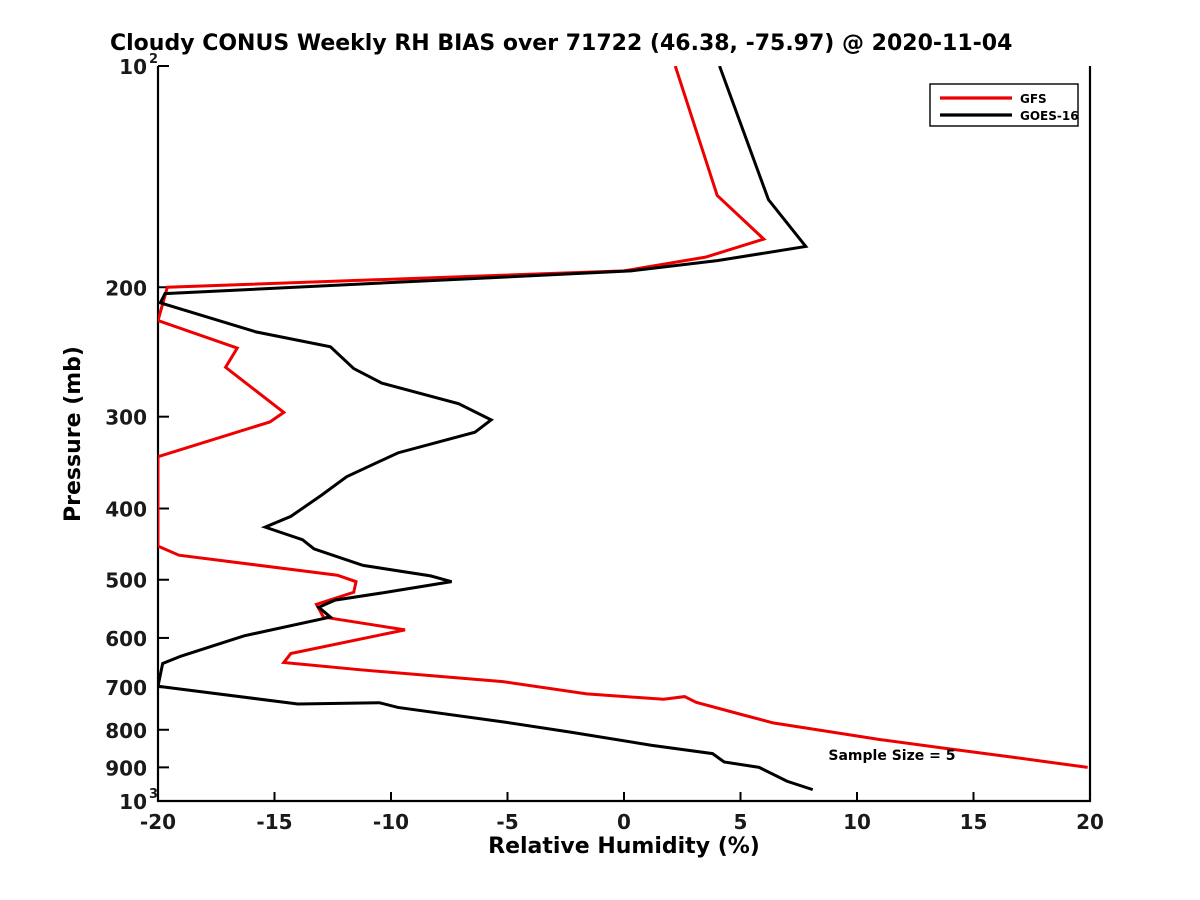  I want to click on chart-annotations: Sample Size = 5, so click(891, 756).